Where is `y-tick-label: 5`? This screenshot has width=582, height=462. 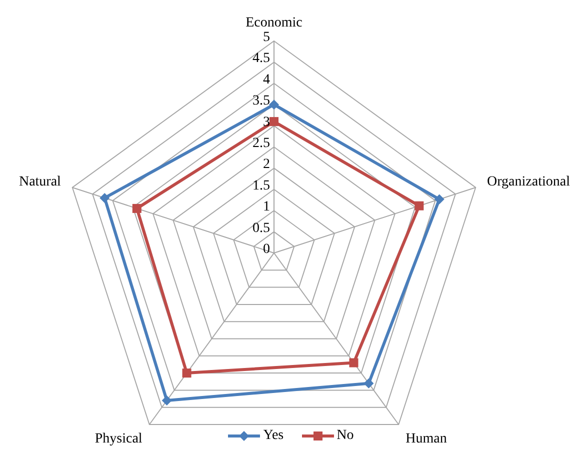
y-tick-label: 5 is located at coordinates (266, 37).